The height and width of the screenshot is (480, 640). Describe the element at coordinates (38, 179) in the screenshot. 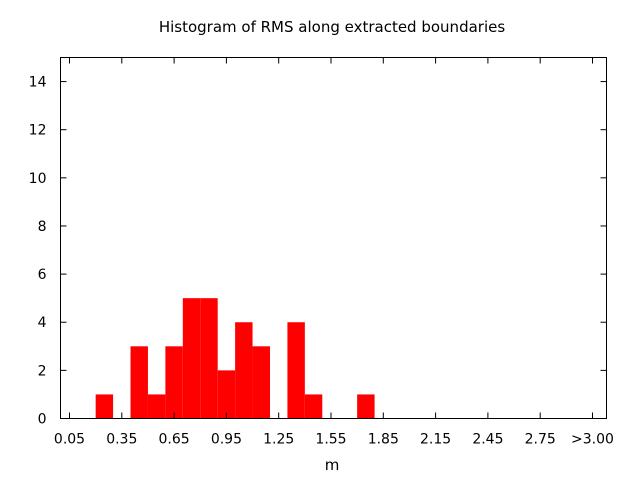

I see `y-tick-label: 10` at that location.